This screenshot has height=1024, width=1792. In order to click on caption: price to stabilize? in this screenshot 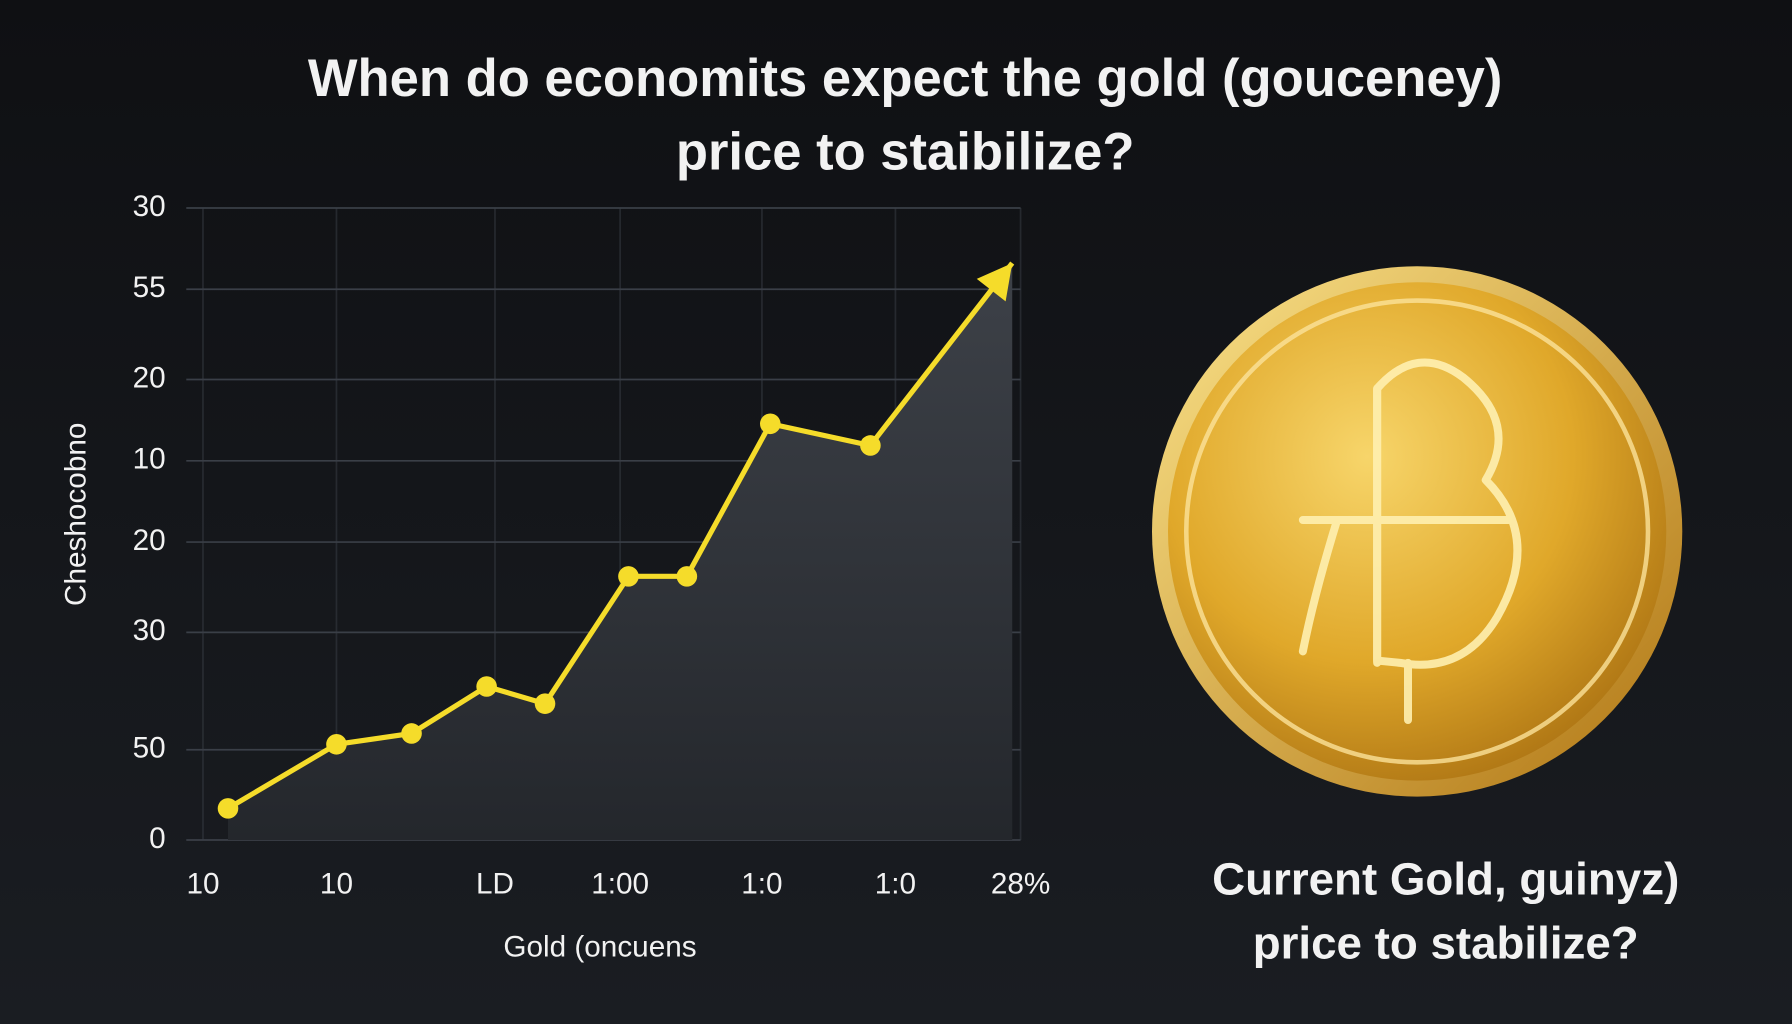, I will do `click(1446, 942)`.